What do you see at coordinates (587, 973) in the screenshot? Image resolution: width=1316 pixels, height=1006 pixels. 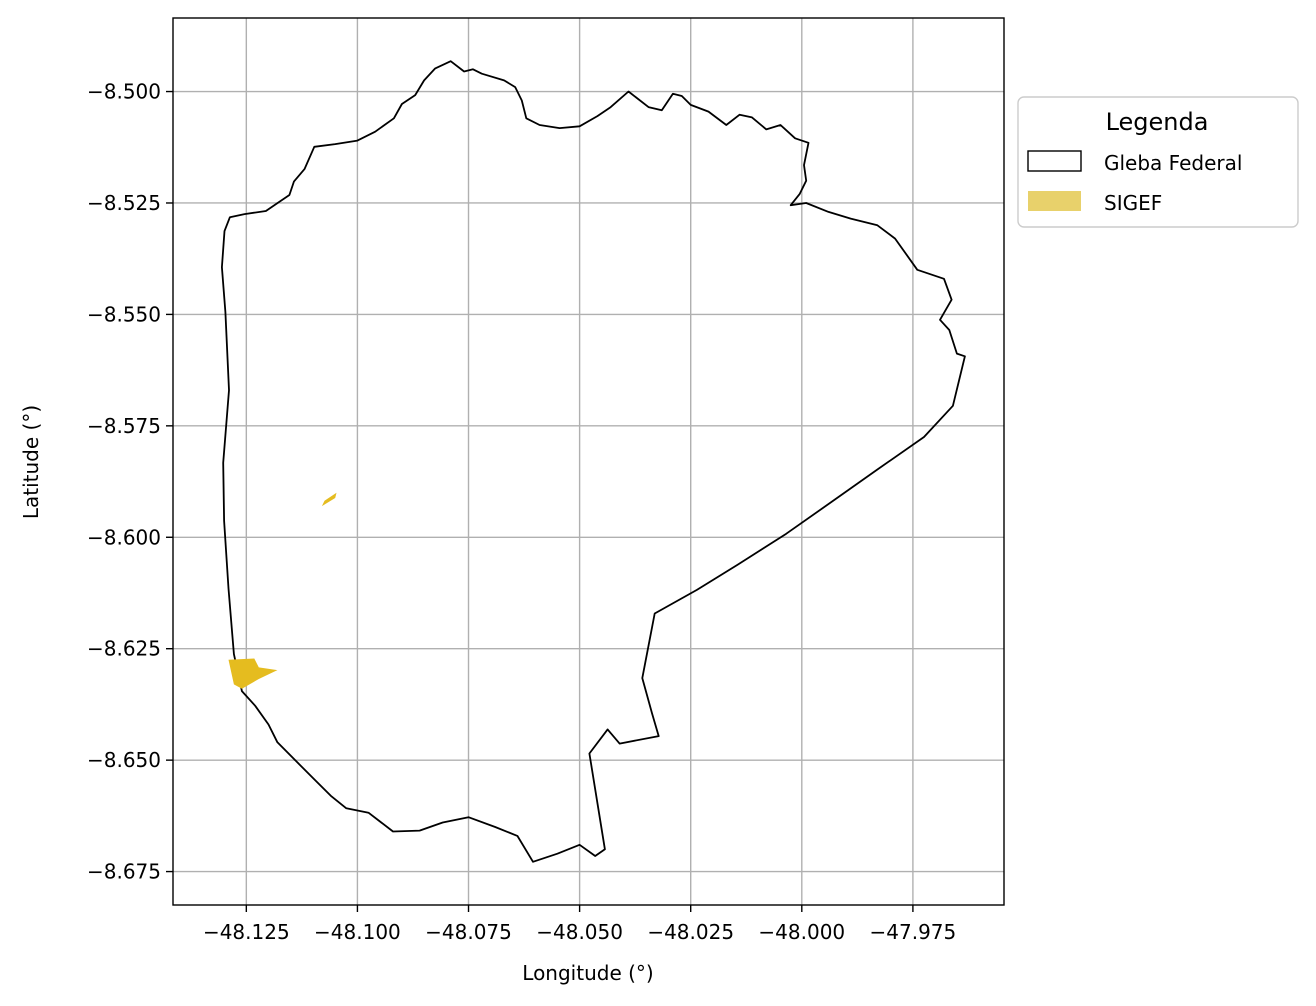 I see `x-axis-label: Longitude (°)` at bounding box center [587, 973].